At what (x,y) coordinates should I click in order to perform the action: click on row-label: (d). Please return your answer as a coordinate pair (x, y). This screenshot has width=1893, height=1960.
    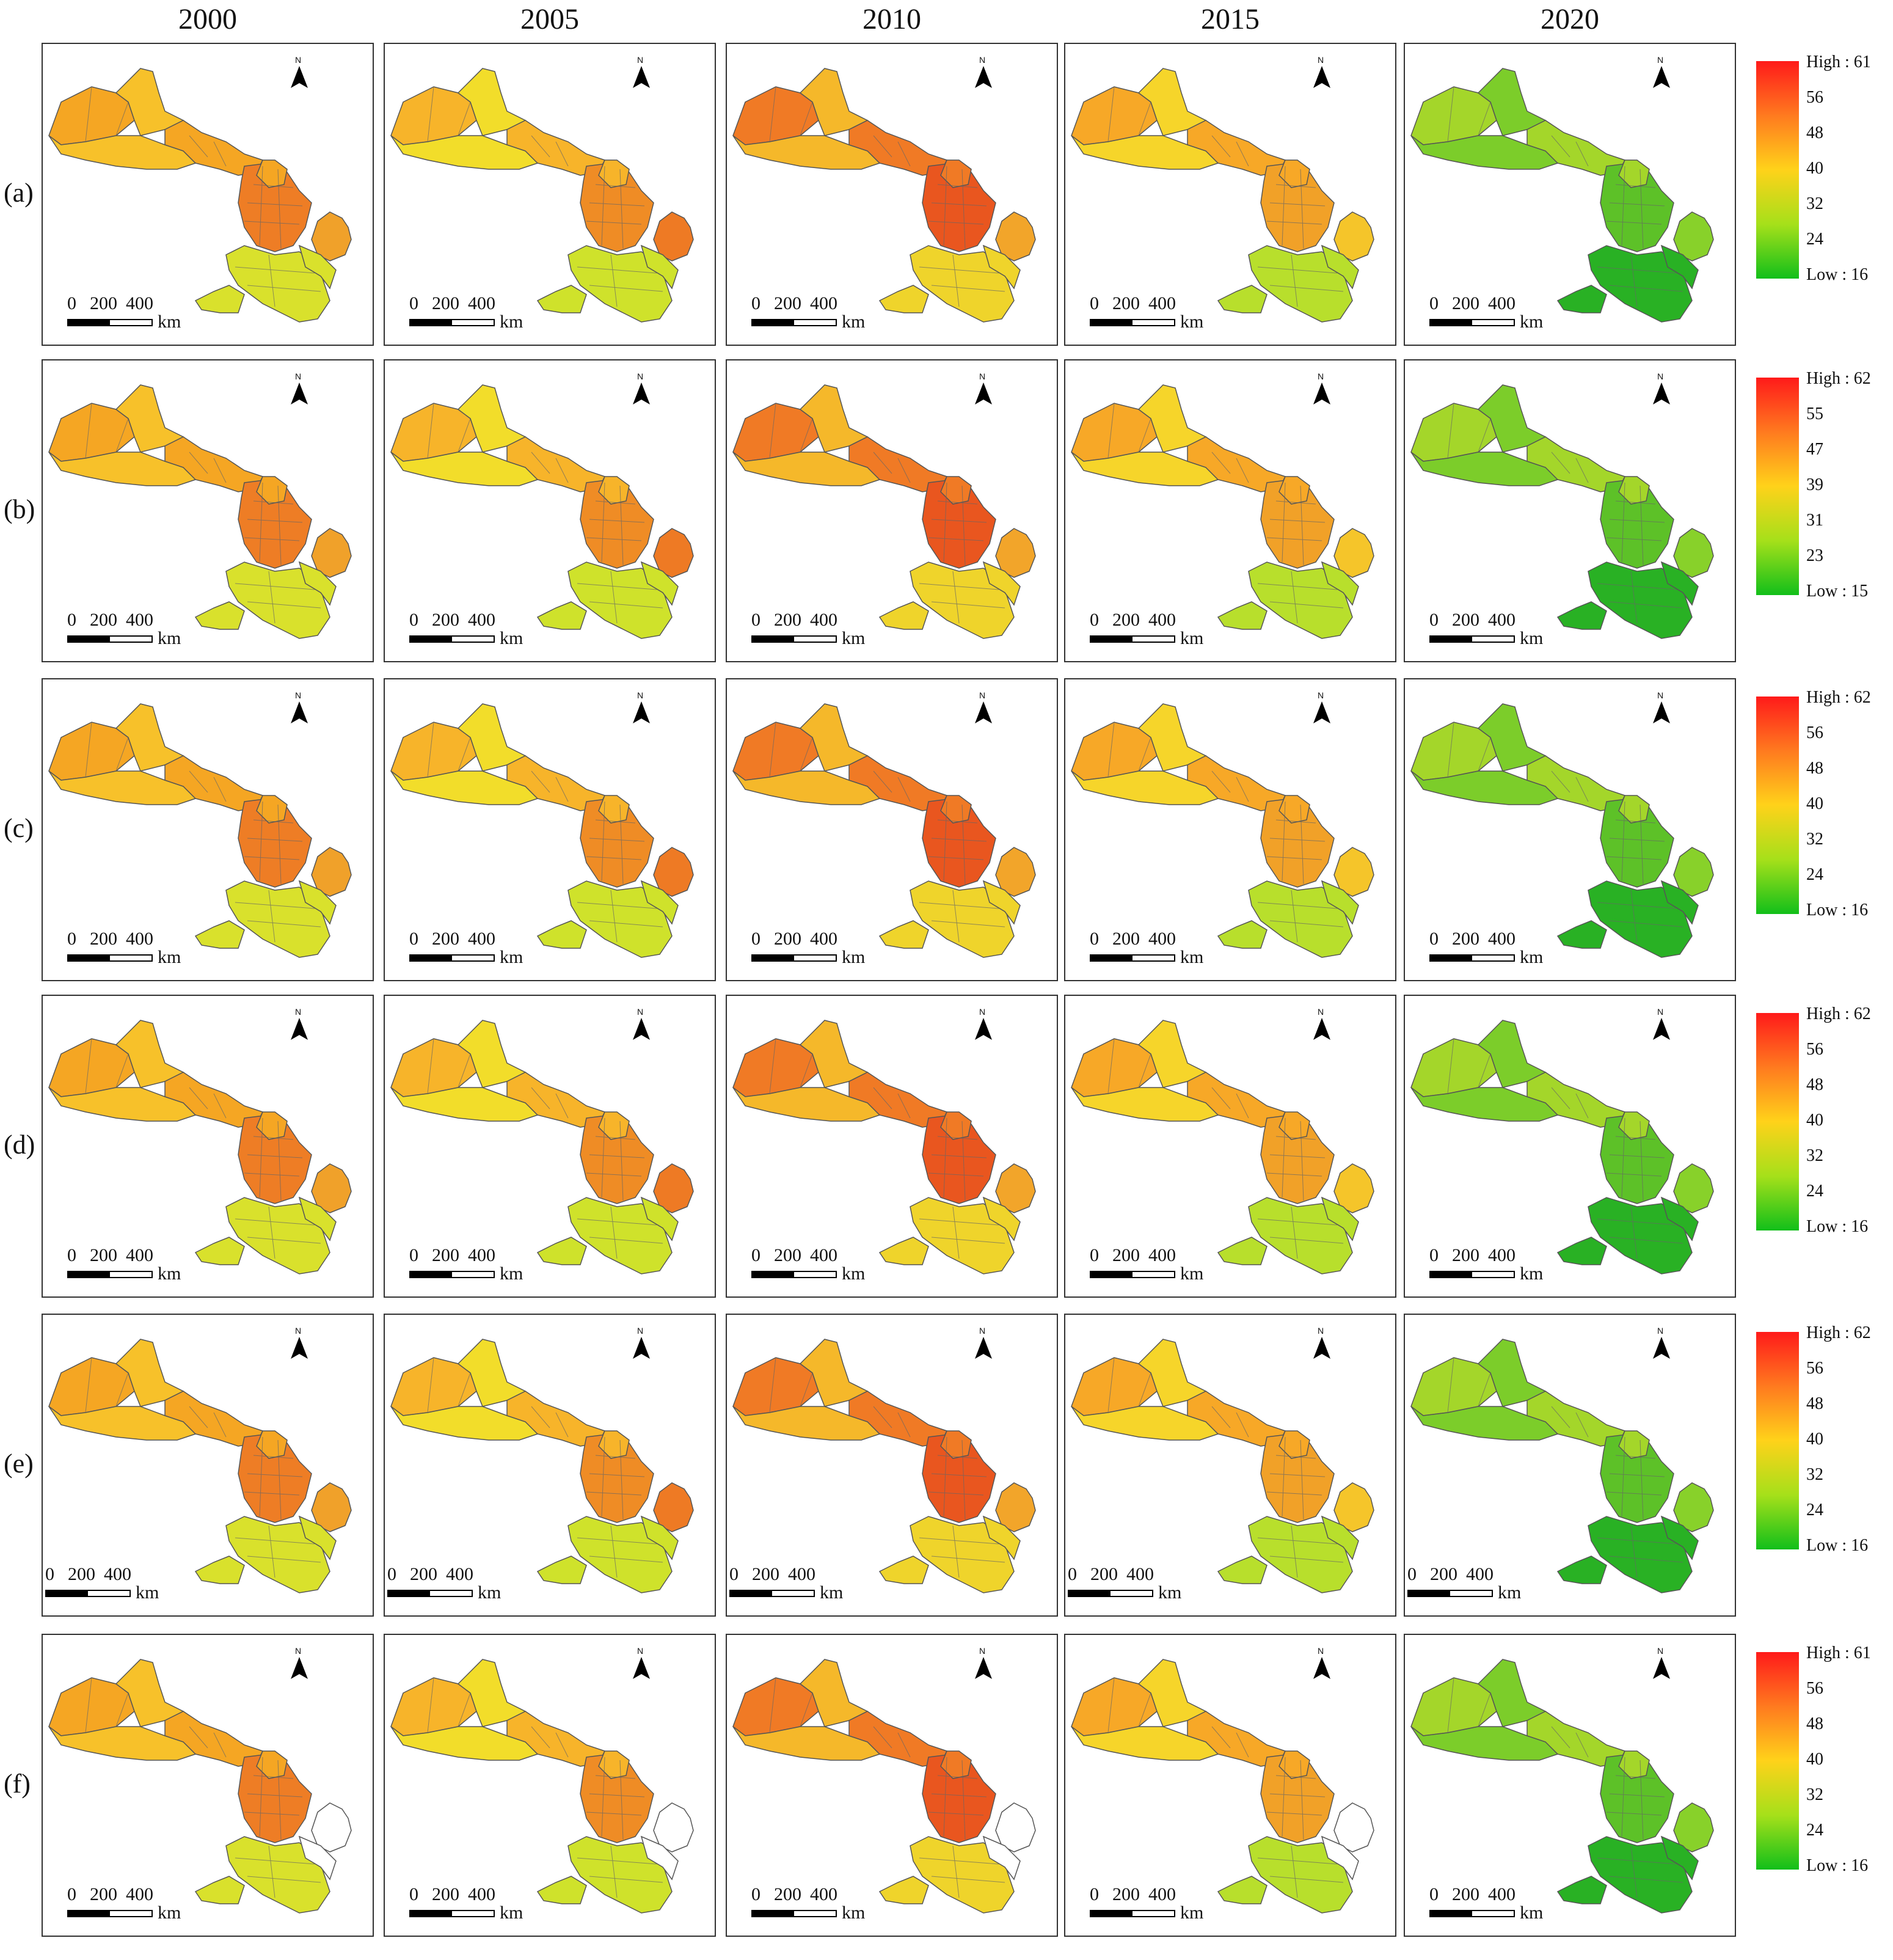
    Looking at the image, I should click on (19, 1145).